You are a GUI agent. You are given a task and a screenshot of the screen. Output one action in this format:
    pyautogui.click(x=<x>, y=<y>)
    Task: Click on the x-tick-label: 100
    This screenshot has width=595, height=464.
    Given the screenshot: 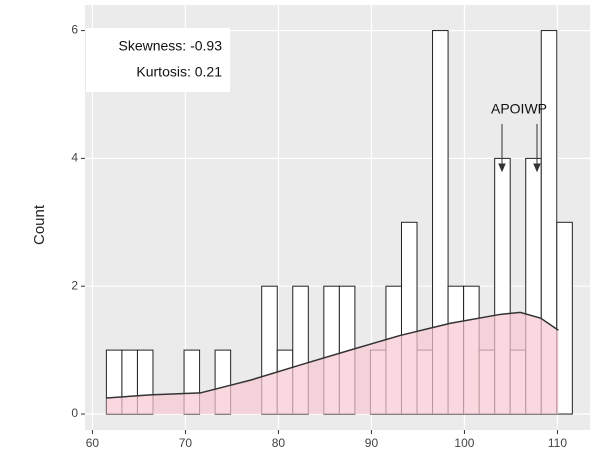 What is the action you would take?
    pyautogui.click(x=464, y=443)
    